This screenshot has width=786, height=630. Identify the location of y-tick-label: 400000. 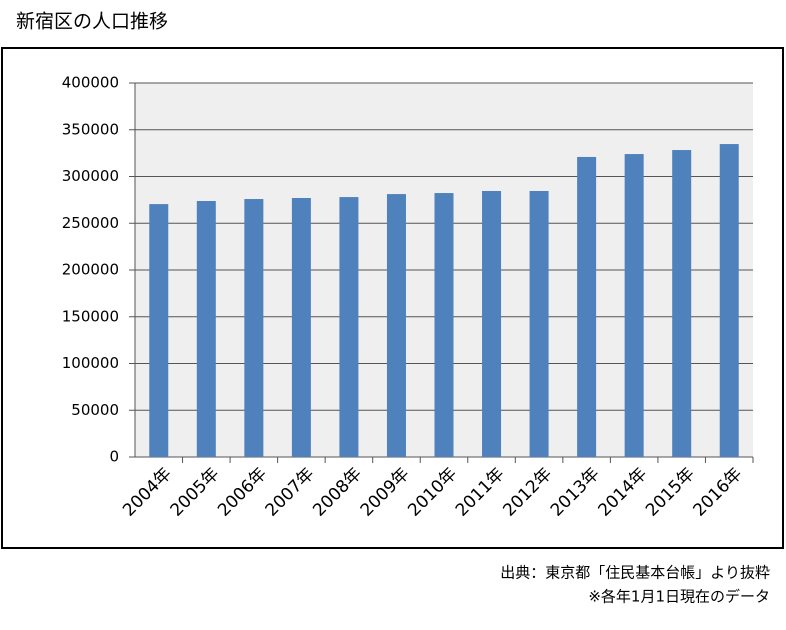
(90, 83).